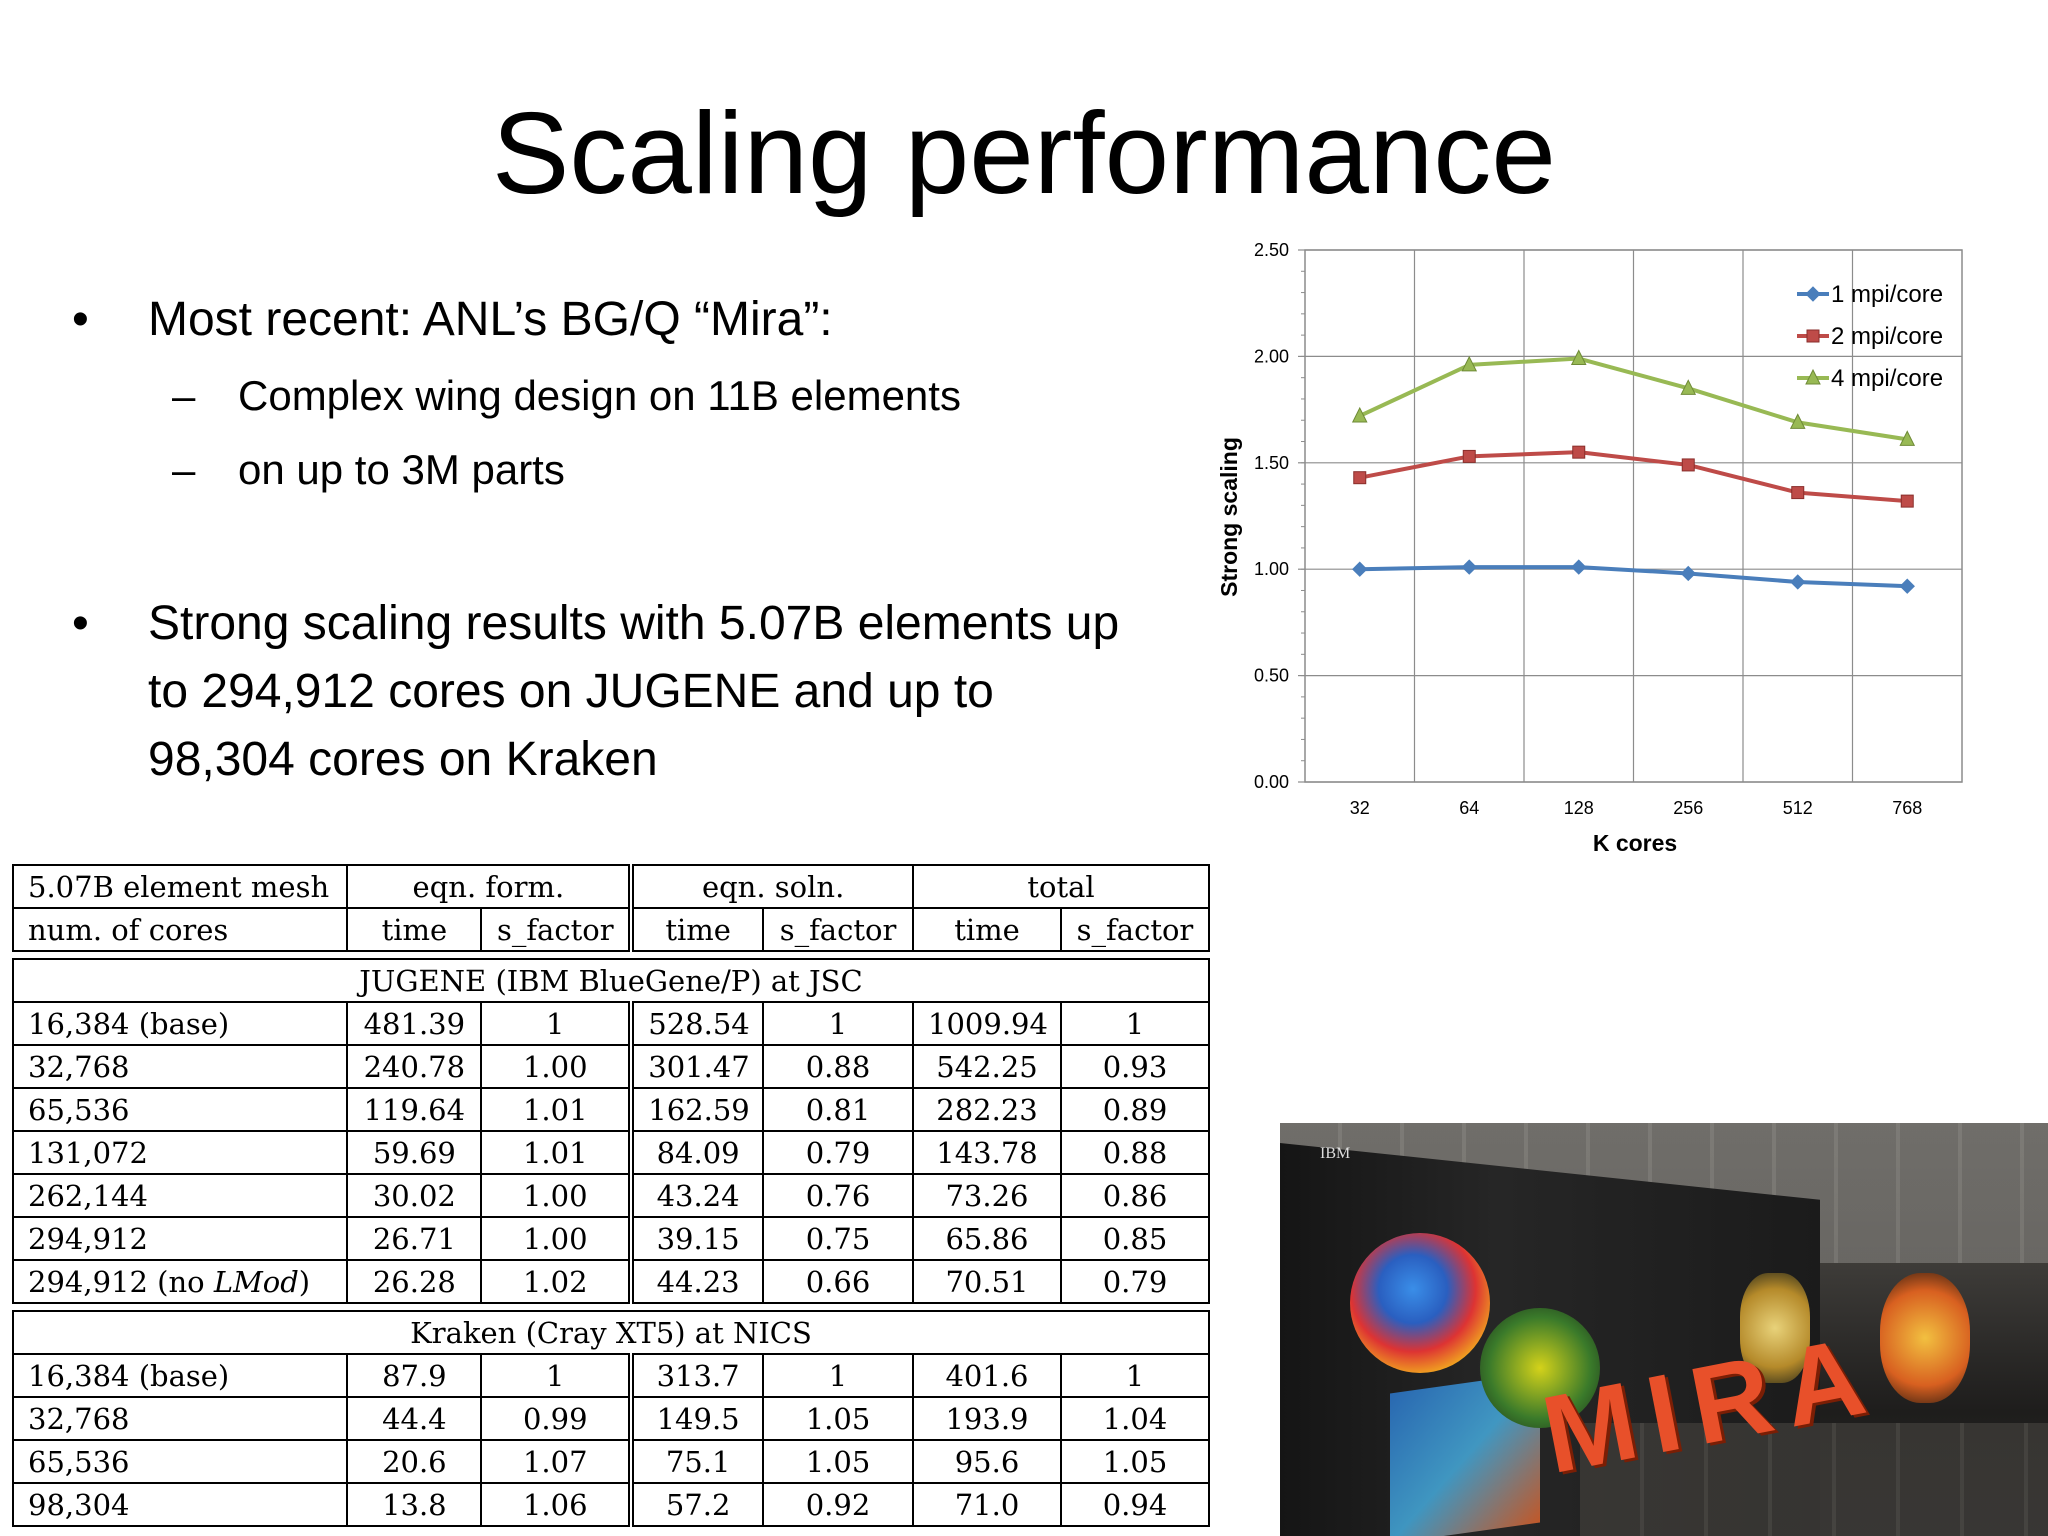  What do you see at coordinates (1061, 886) in the screenshot?
I see `header-total: total` at bounding box center [1061, 886].